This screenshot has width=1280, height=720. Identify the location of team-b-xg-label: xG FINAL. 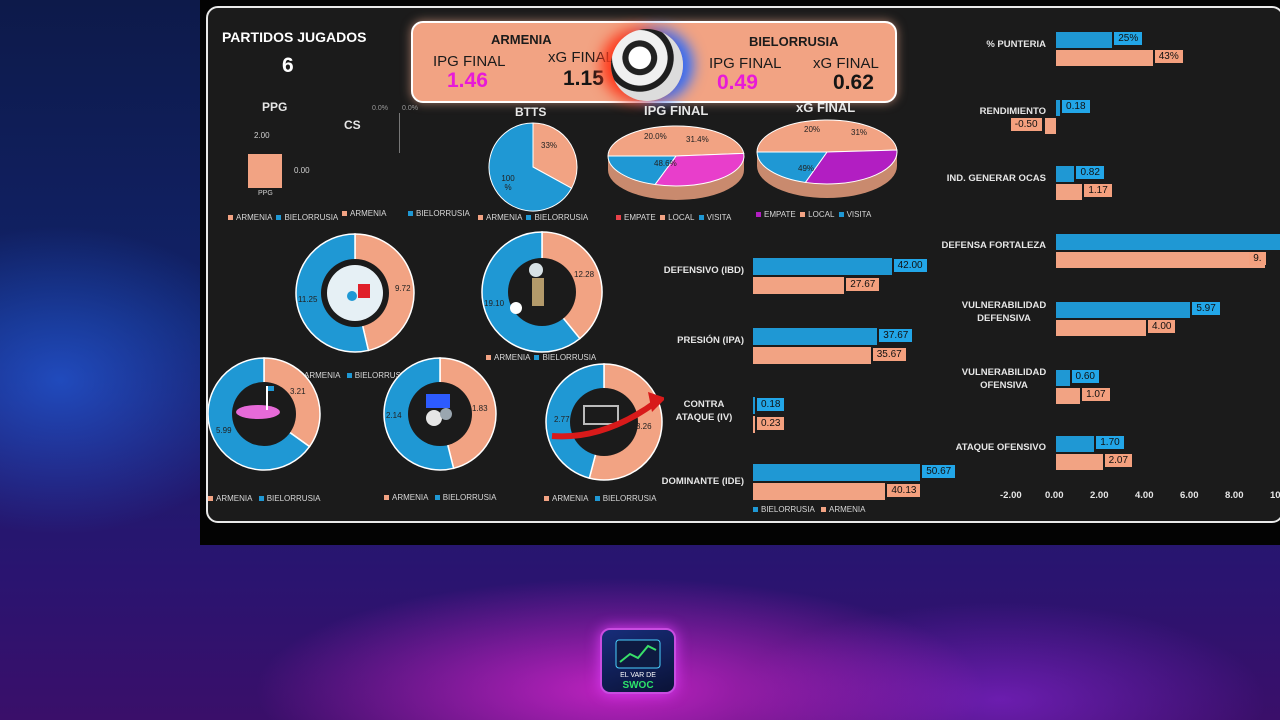
(846, 63).